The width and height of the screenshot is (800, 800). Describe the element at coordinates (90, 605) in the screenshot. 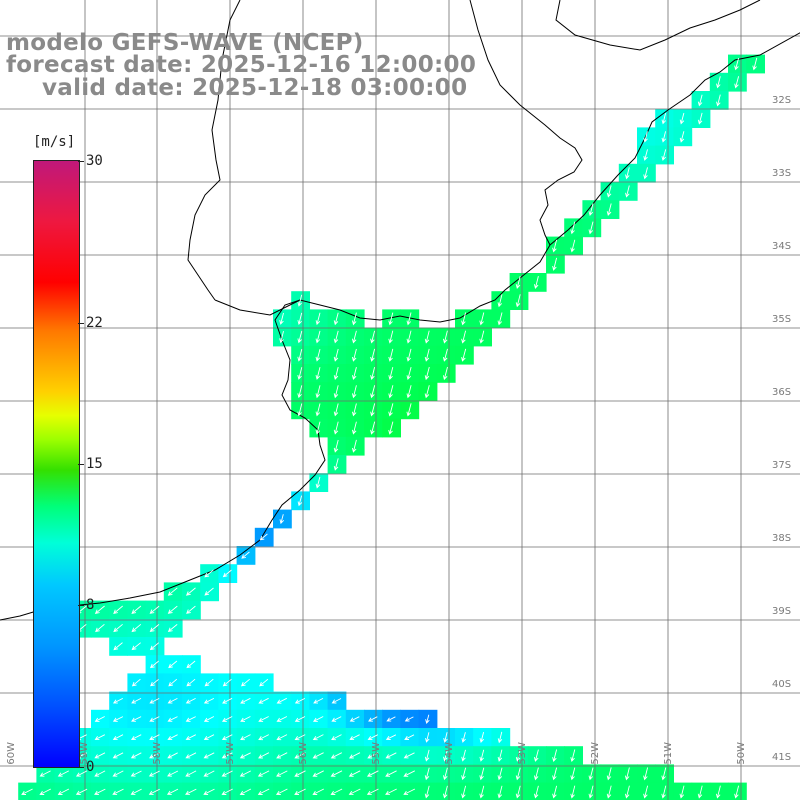

I see `colorbar-tick-label: 8` at that location.